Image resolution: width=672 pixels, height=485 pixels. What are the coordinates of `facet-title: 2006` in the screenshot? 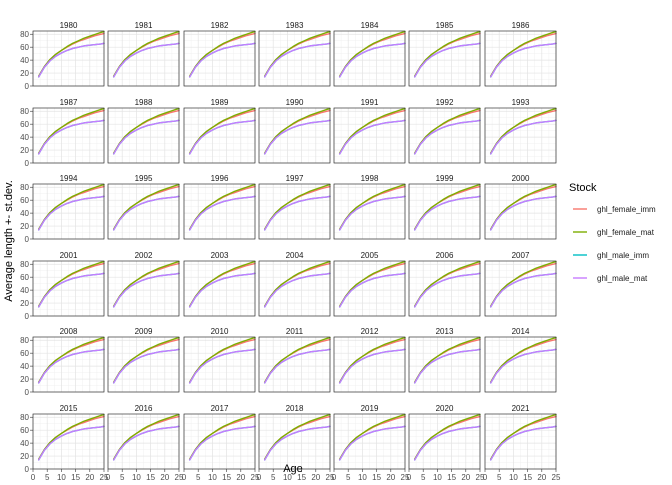 It's located at (445, 255).